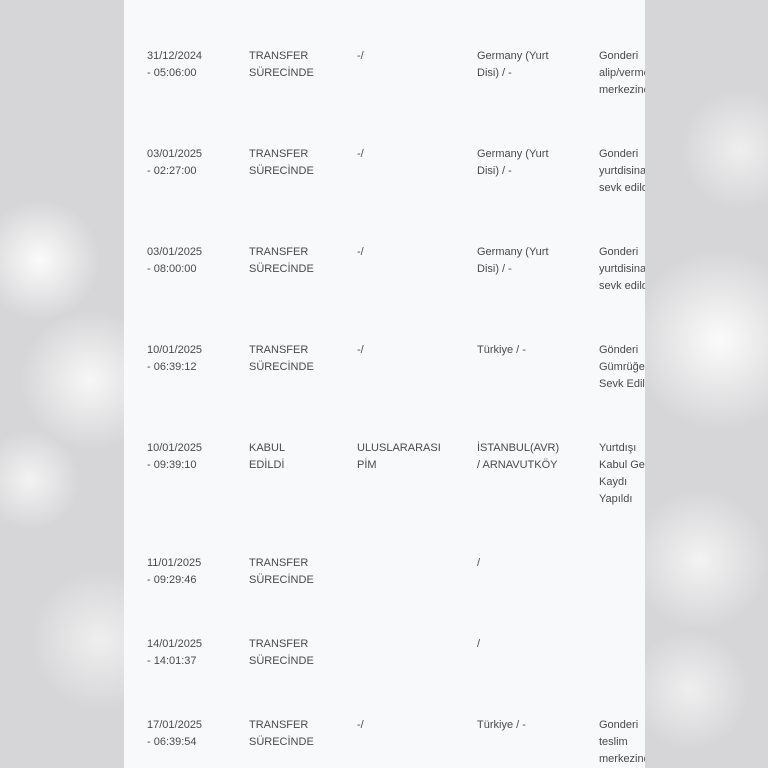  What do you see at coordinates (622, 367) in the screenshot?
I see `cell-description: Gönderi Gümrüğe Sevk Edildi` at bounding box center [622, 367].